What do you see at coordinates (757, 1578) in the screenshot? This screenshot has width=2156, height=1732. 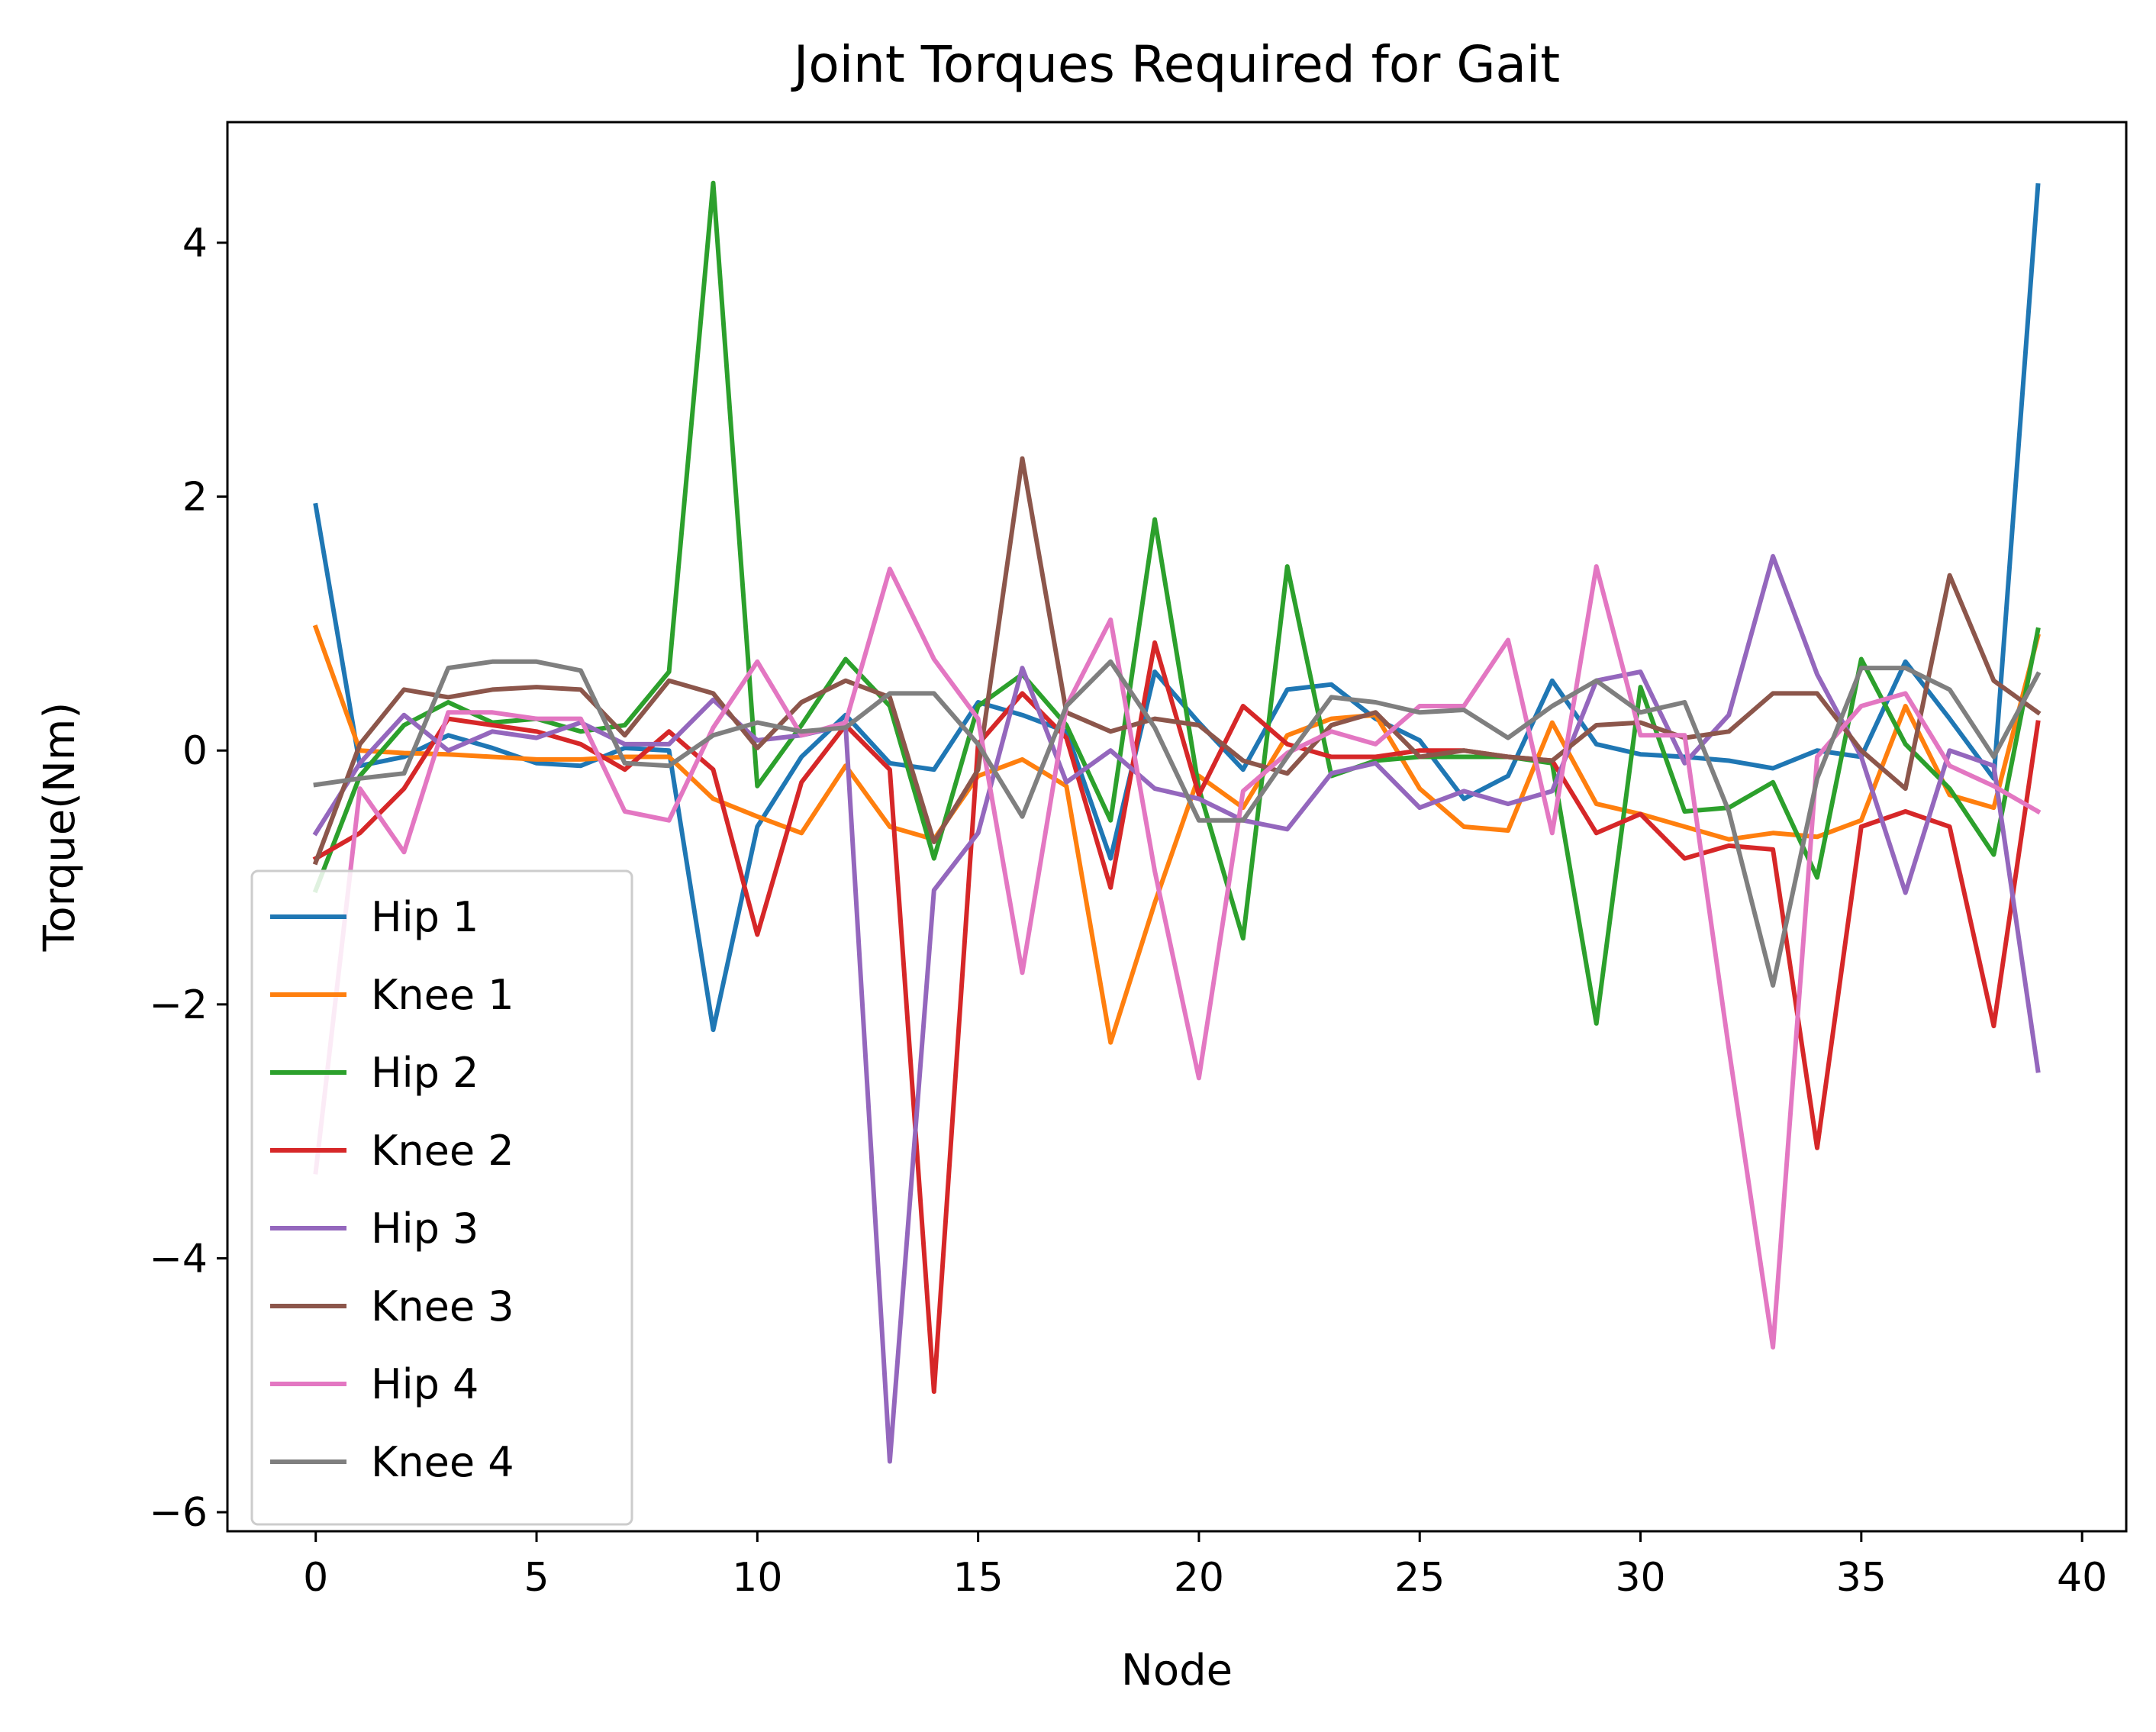 I see `x-tick-label: 10` at bounding box center [757, 1578].